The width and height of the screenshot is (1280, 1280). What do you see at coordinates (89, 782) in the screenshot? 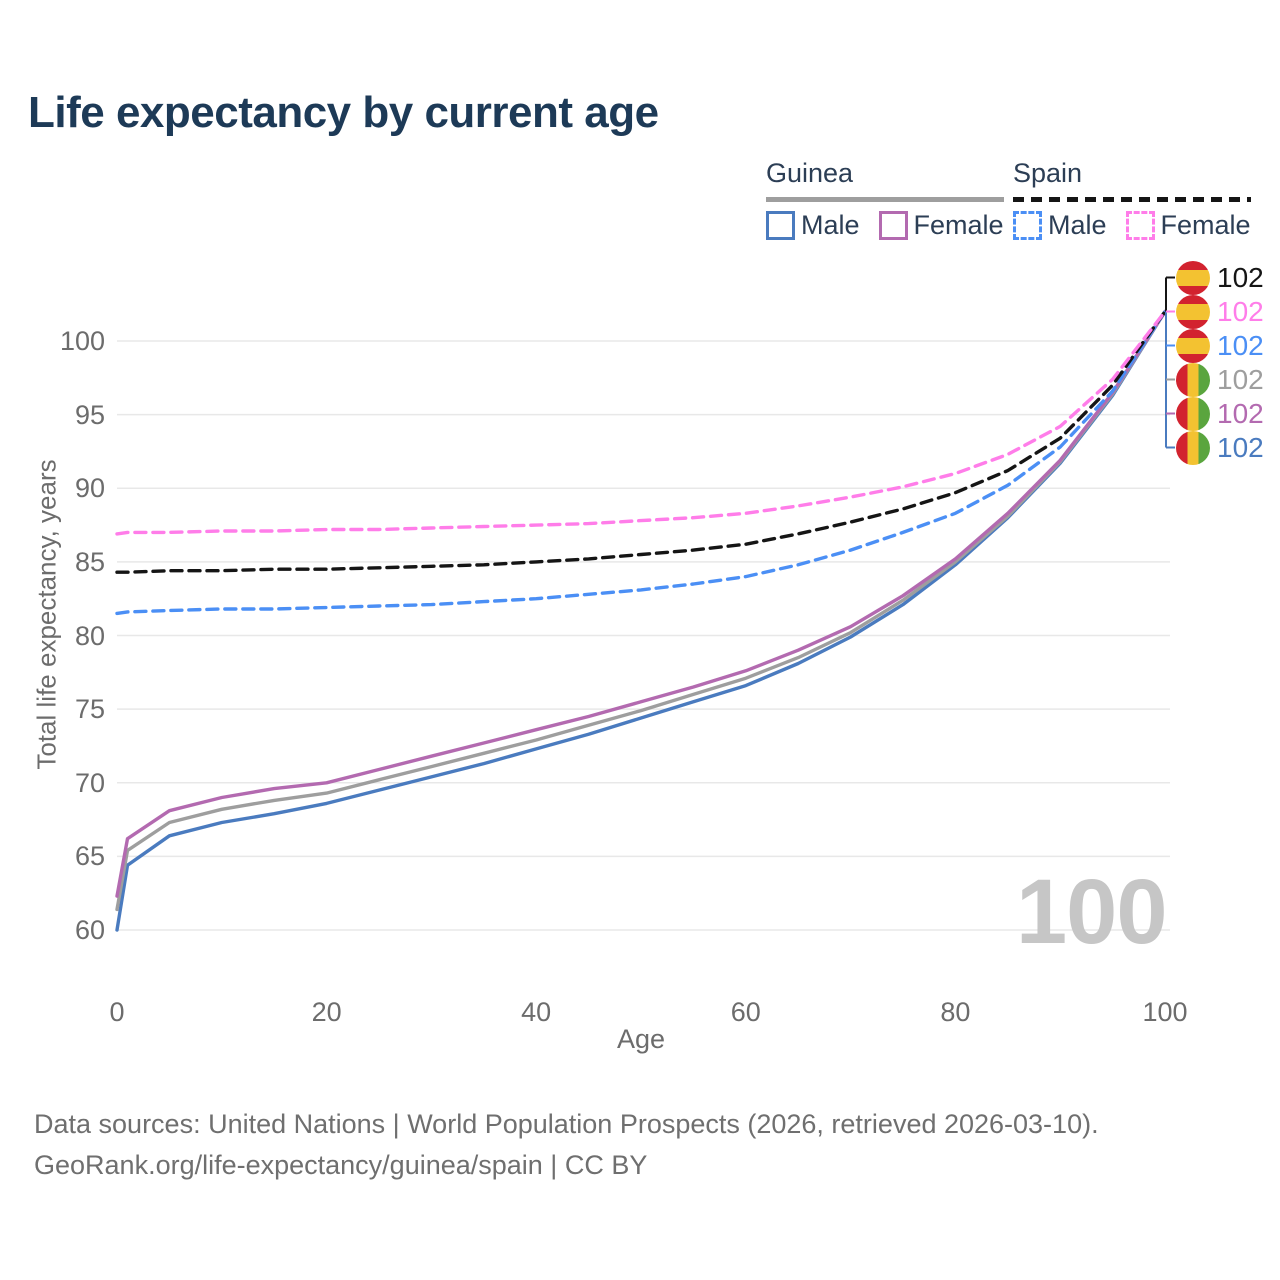
I see `y-tick-label: 70` at bounding box center [89, 782].